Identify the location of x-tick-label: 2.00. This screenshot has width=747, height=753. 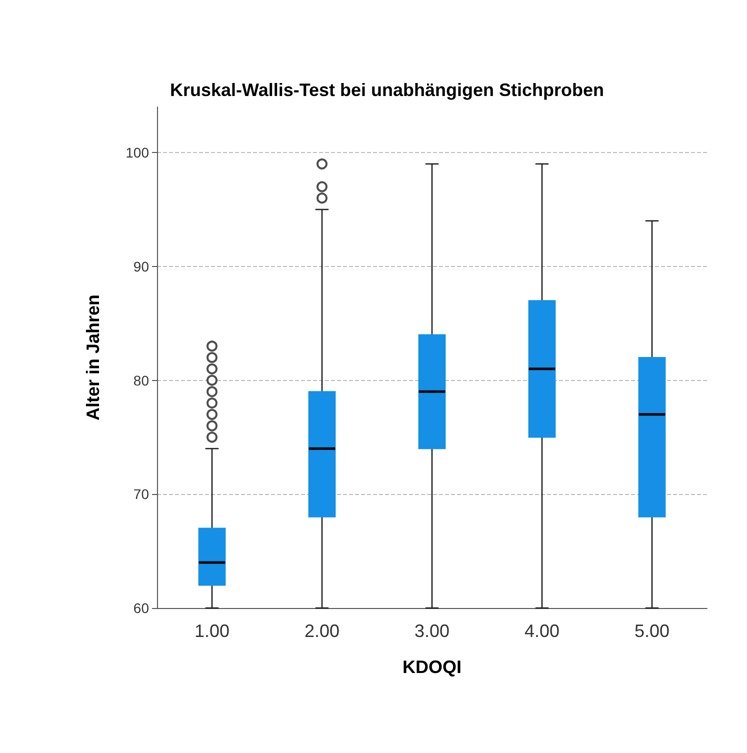
(322, 631).